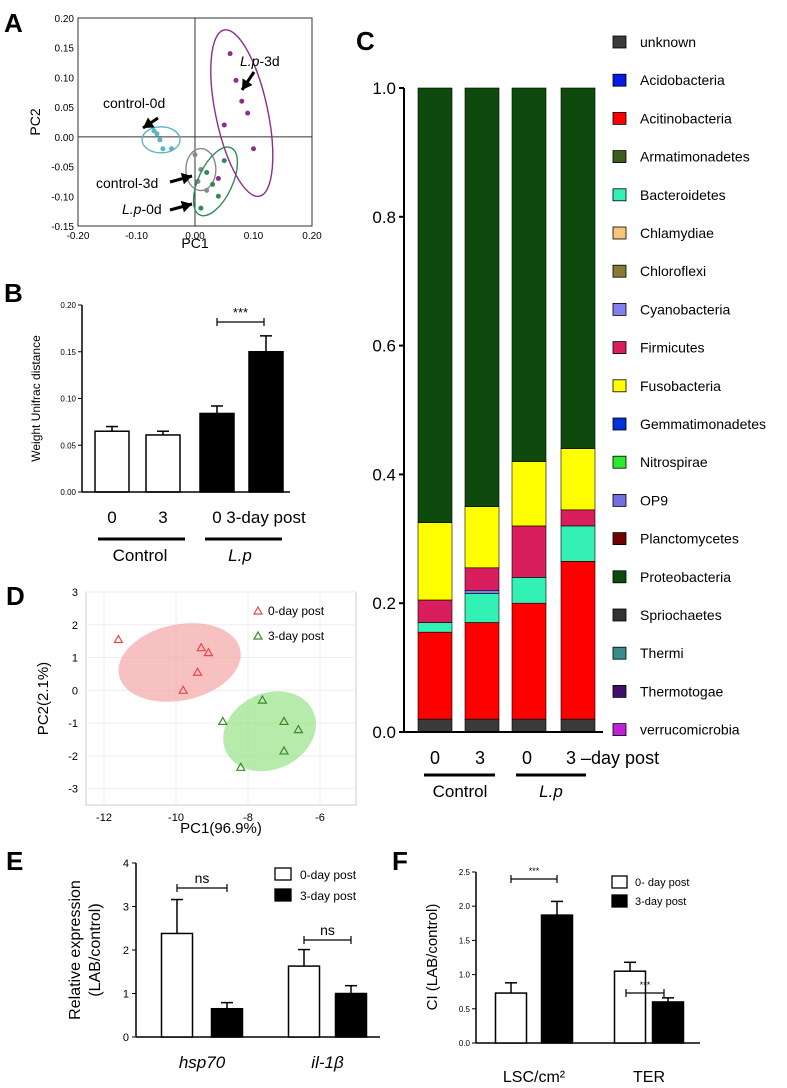  What do you see at coordinates (242, 113) in the screenshot?
I see `panel-a-ellipse-l-p-3d` at bounding box center [242, 113].